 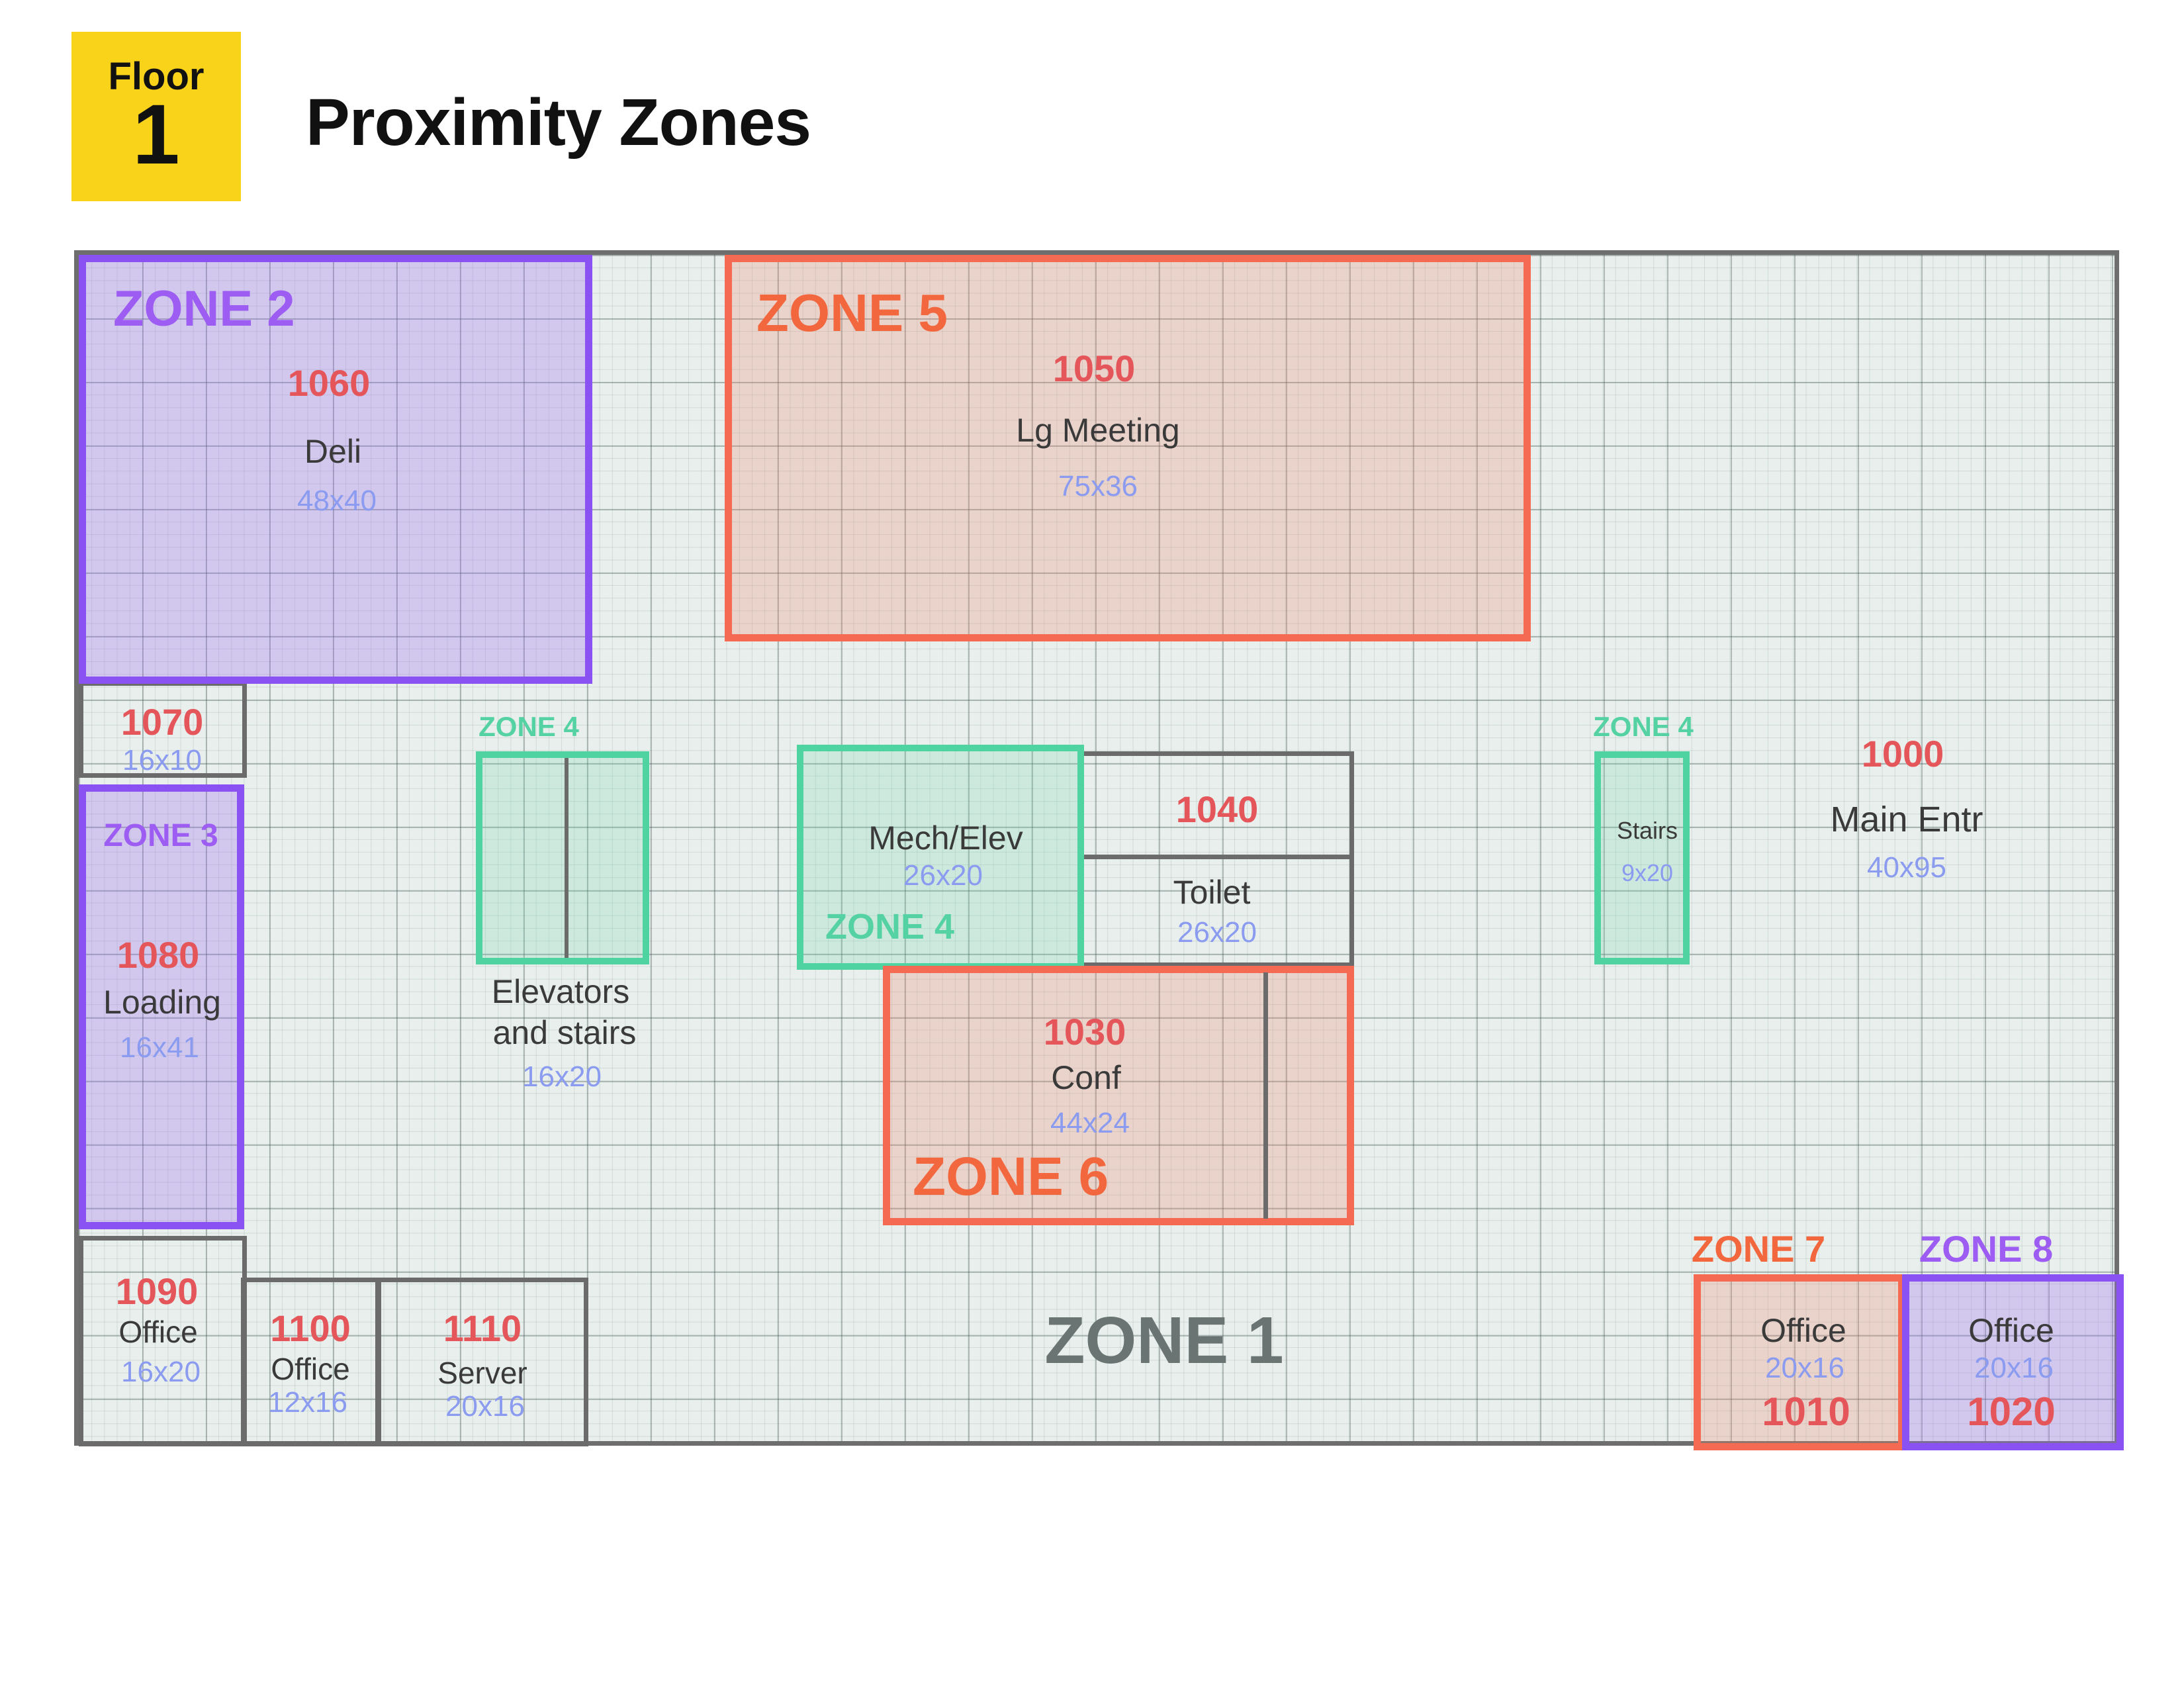 I want to click on zone-5-label: ZONE 5, so click(x=852, y=312).